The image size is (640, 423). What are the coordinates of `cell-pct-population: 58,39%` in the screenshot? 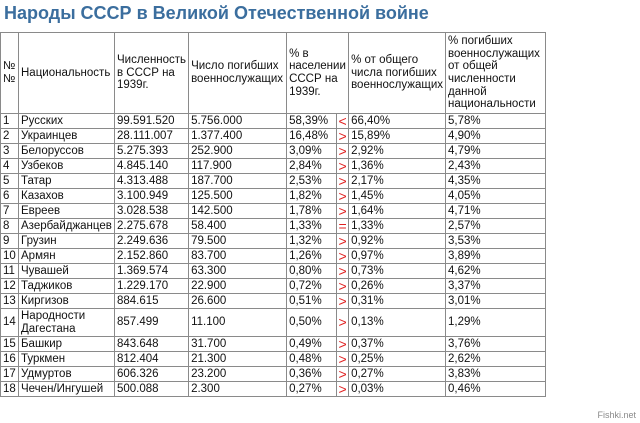 It's located at (312, 121).